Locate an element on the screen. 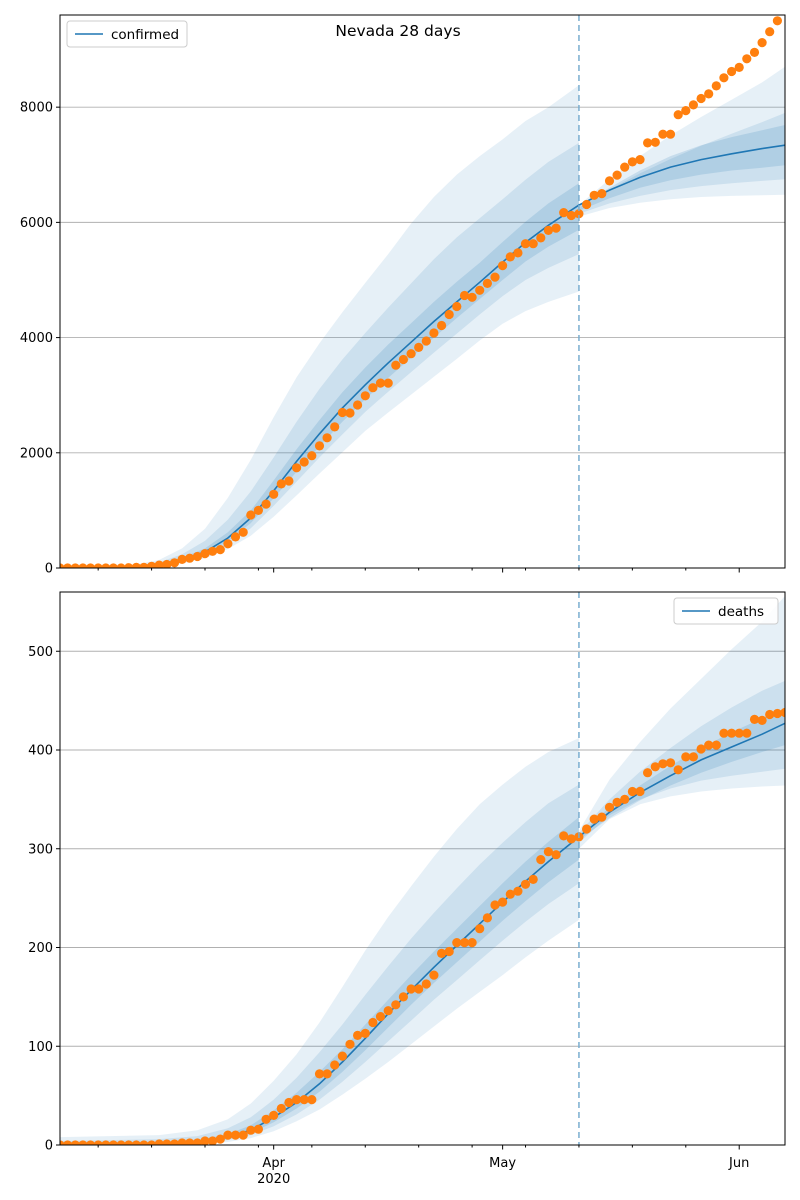 This screenshot has width=800, height=1200. chart-title: Nevada 28 days is located at coordinates (397, 31).